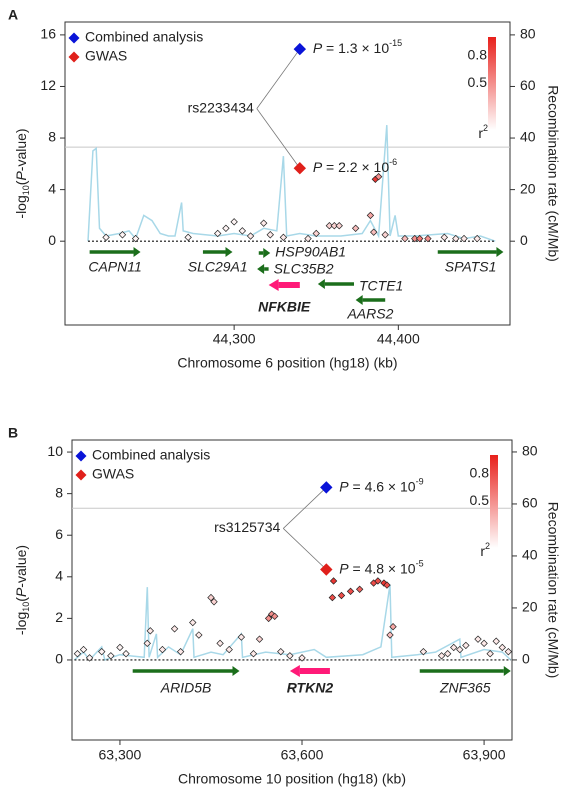 The height and width of the screenshot is (800, 566). What do you see at coordinates (393, 163) in the screenshot?
I see `p-value-label-part: -6` at bounding box center [393, 163].